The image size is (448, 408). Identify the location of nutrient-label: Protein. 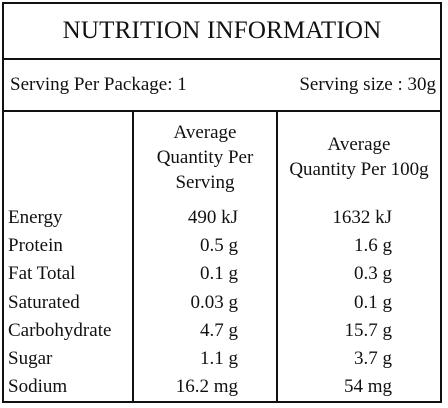
(35, 246).